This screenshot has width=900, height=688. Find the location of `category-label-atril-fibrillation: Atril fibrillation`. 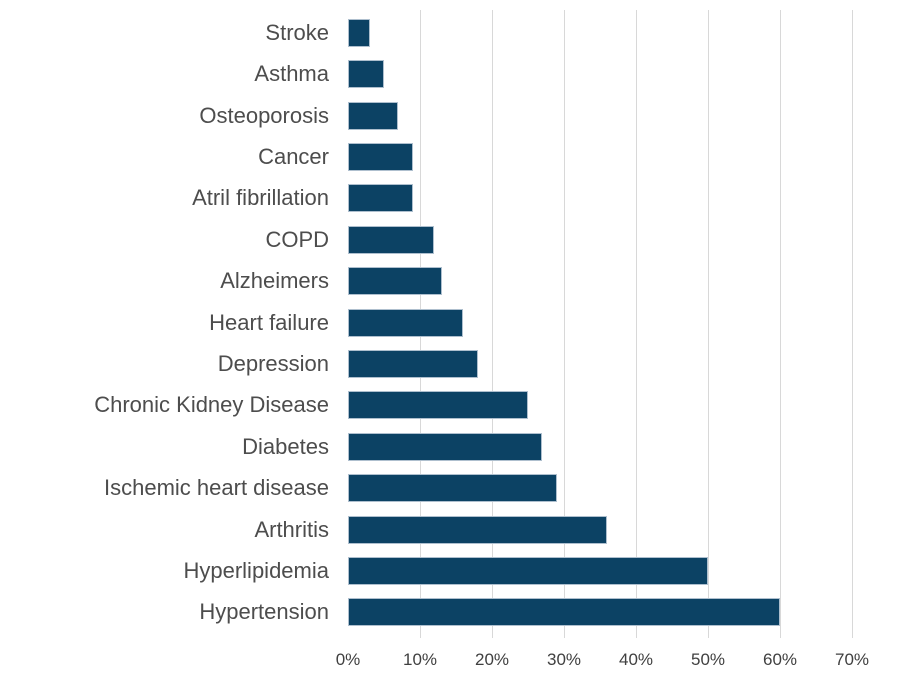

category-label-atril-fibrillation: Atril fibrillation is located at coordinates (260, 198).